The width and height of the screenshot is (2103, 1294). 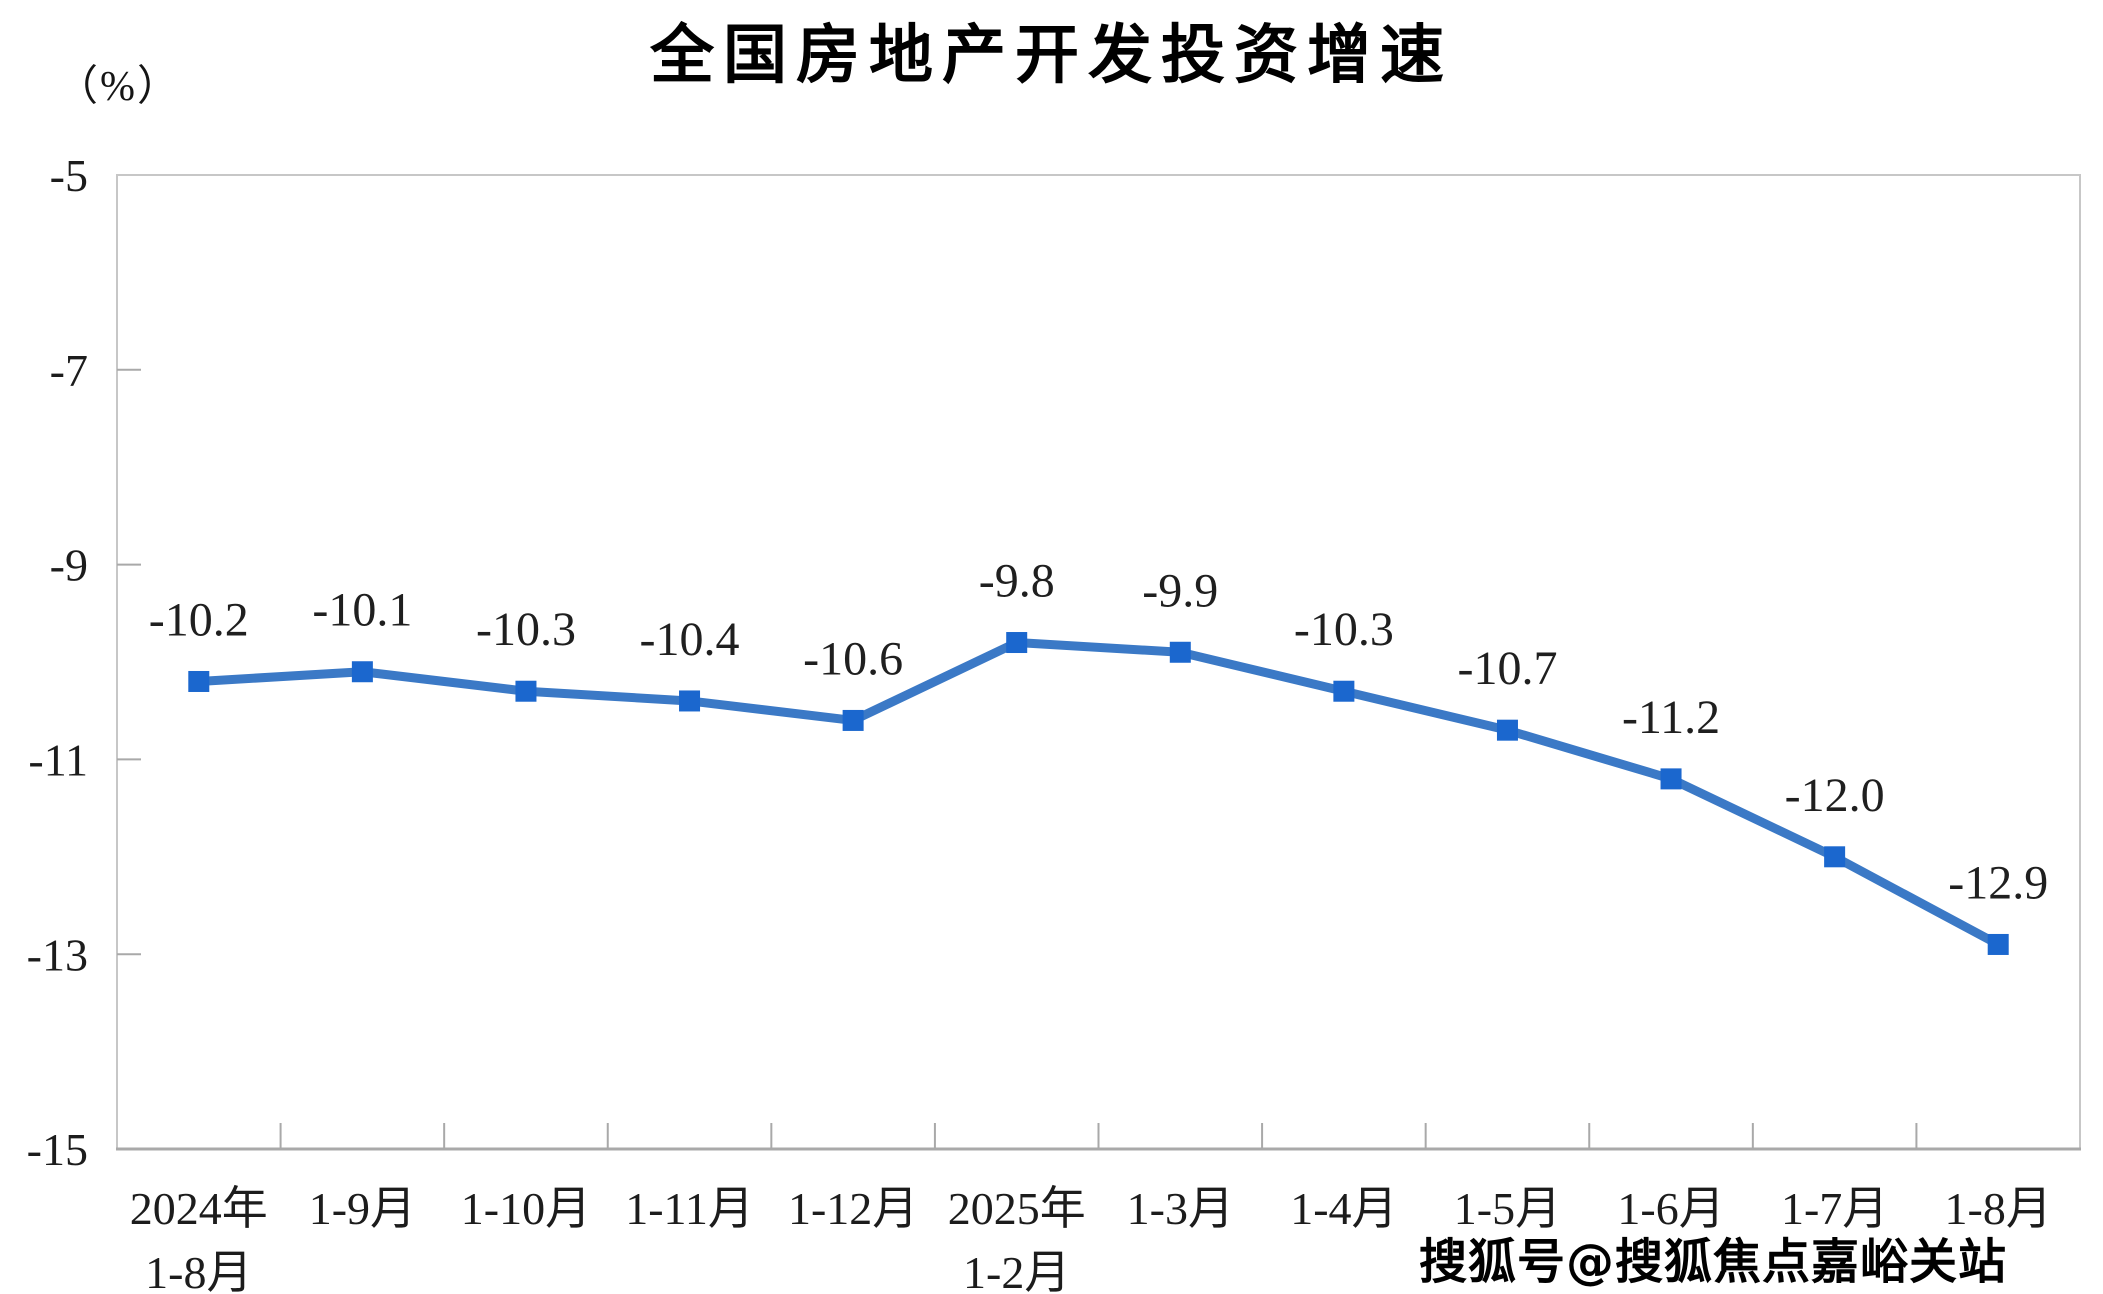 I want to click on data-point-label: -10.2, so click(x=199, y=619).